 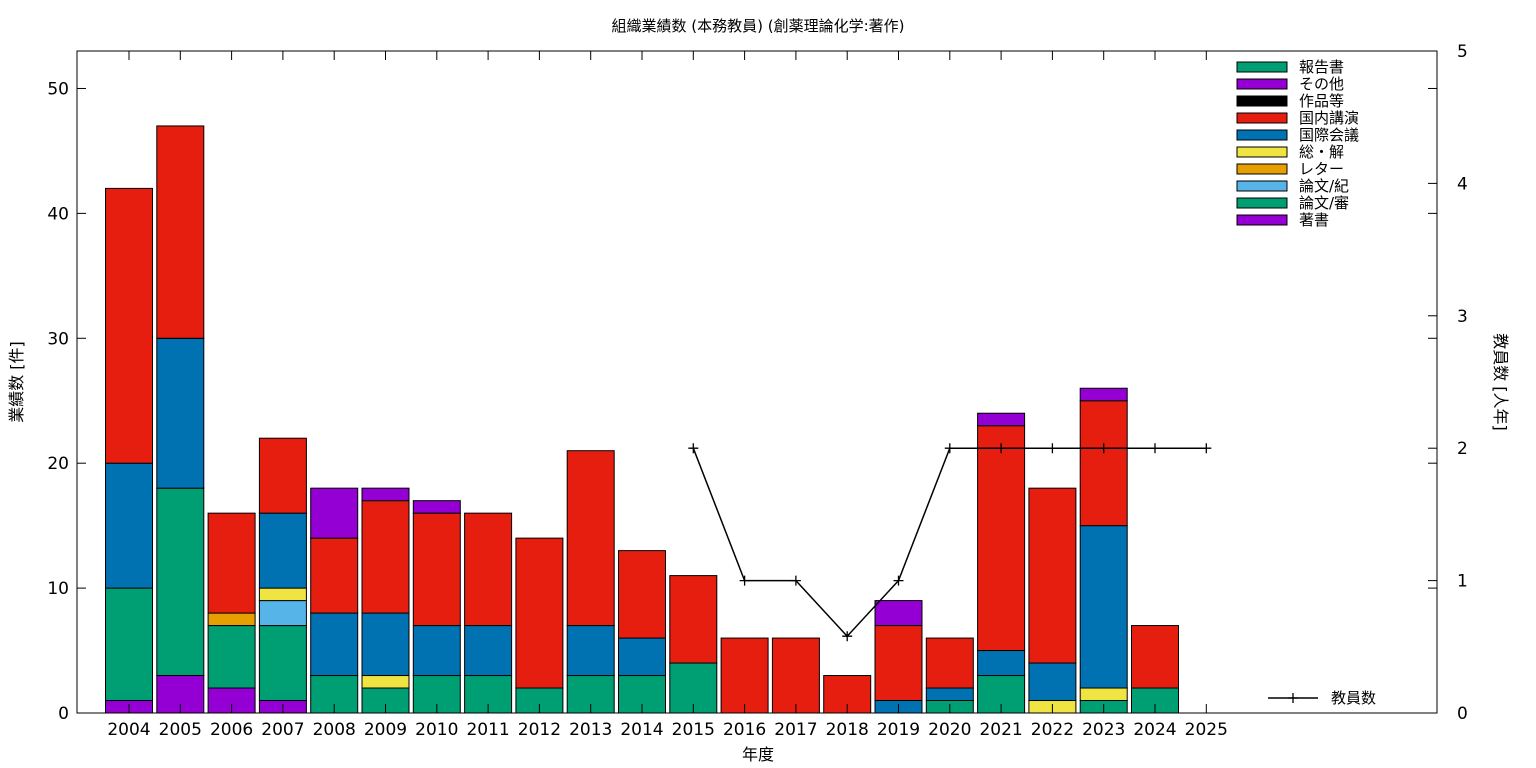 I want to click on legend-label-6: レター, so click(x=1321, y=169).